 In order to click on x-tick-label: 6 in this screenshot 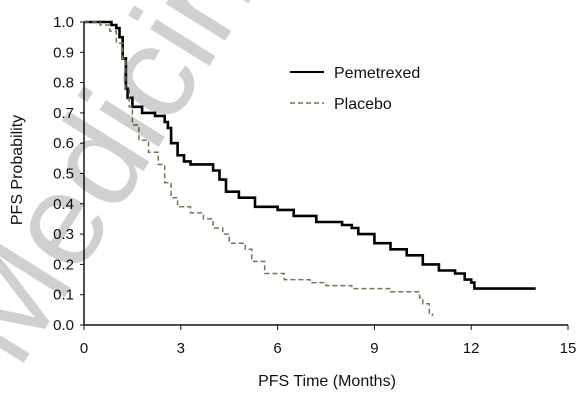, I will do `click(277, 348)`.